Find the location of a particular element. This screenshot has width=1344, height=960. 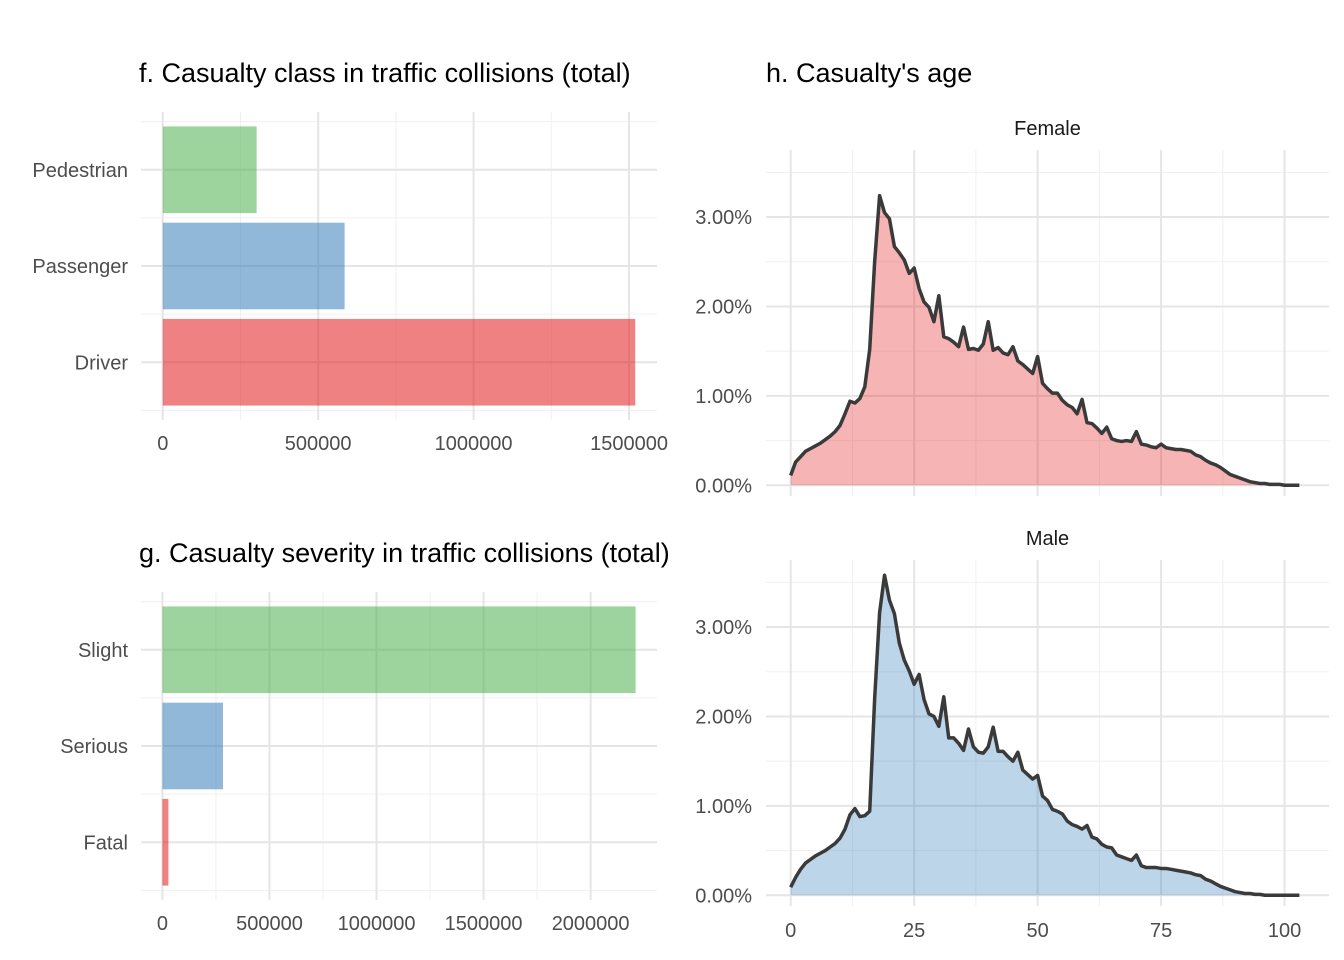

chart-title: h. Casualty's age is located at coordinates (869, 73).